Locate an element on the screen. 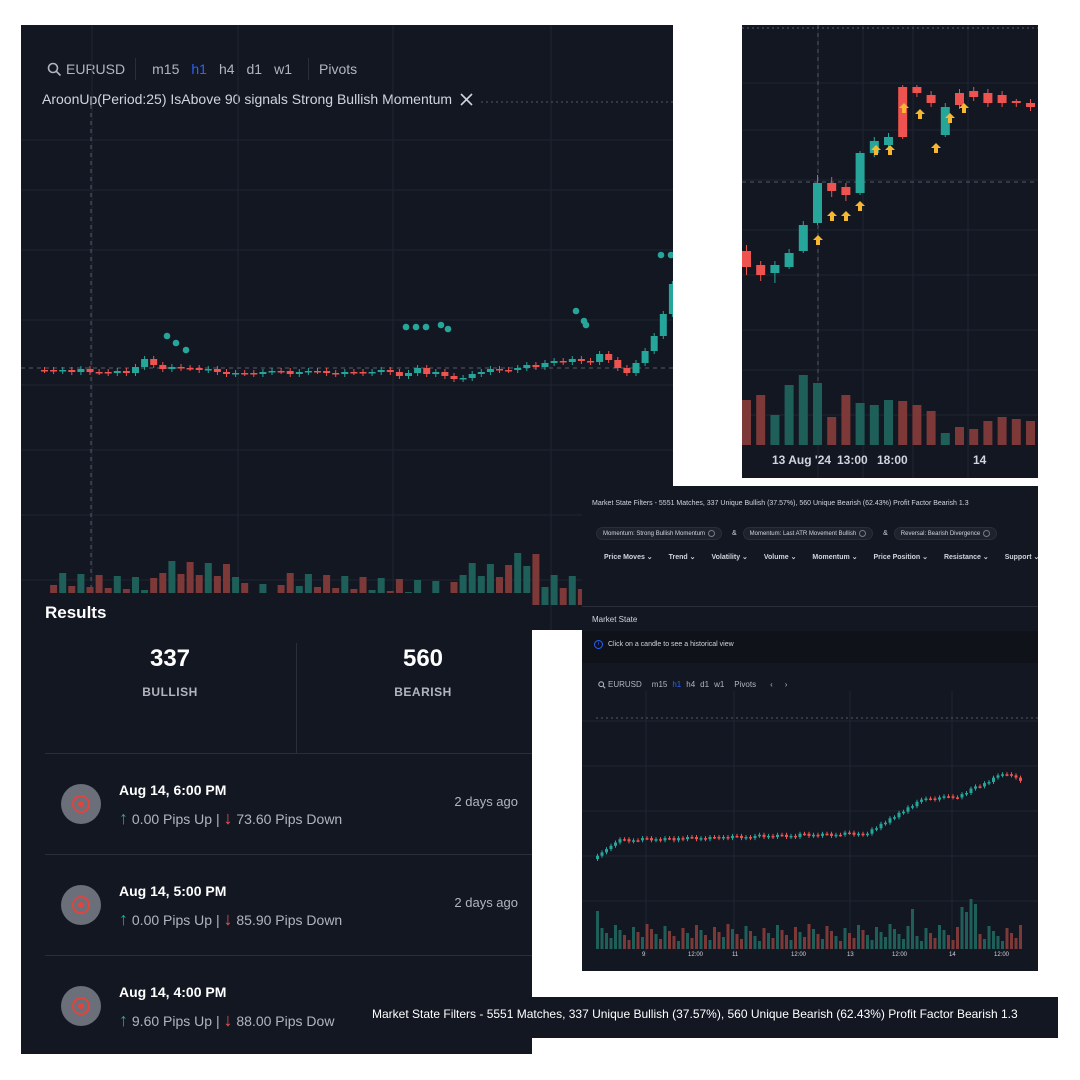 This screenshot has width=1080, height=1080. menu-price-moves: Price Moves ⌄ is located at coordinates (628, 557).